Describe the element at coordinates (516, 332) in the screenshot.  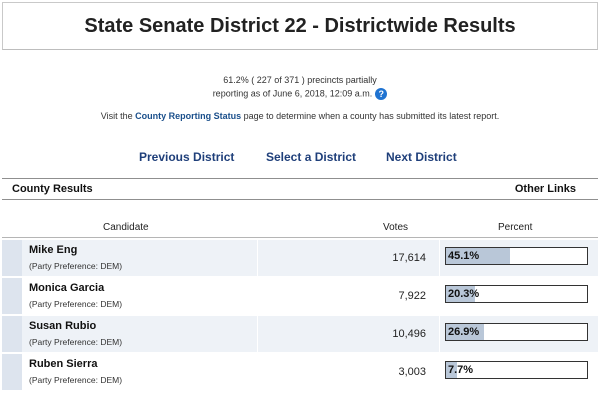
I see `percent-bar: 26.9%` at that location.